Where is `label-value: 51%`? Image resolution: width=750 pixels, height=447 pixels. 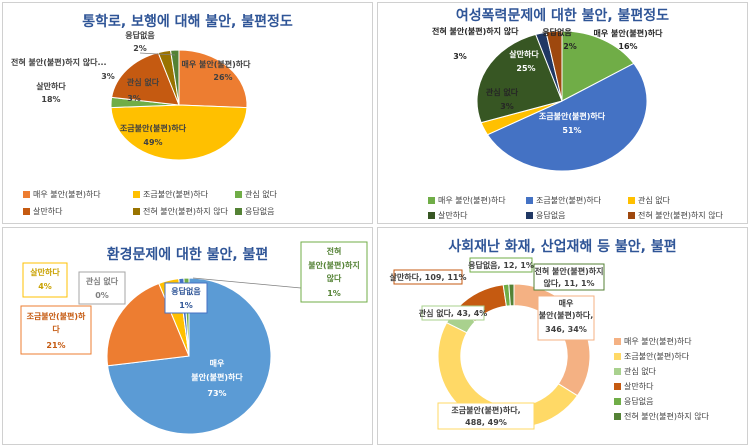 label-value: 51% is located at coordinates (571, 130).